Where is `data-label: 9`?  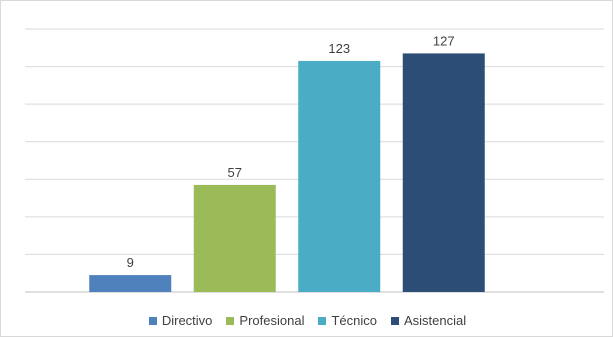 data-label: 9 is located at coordinates (130, 262).